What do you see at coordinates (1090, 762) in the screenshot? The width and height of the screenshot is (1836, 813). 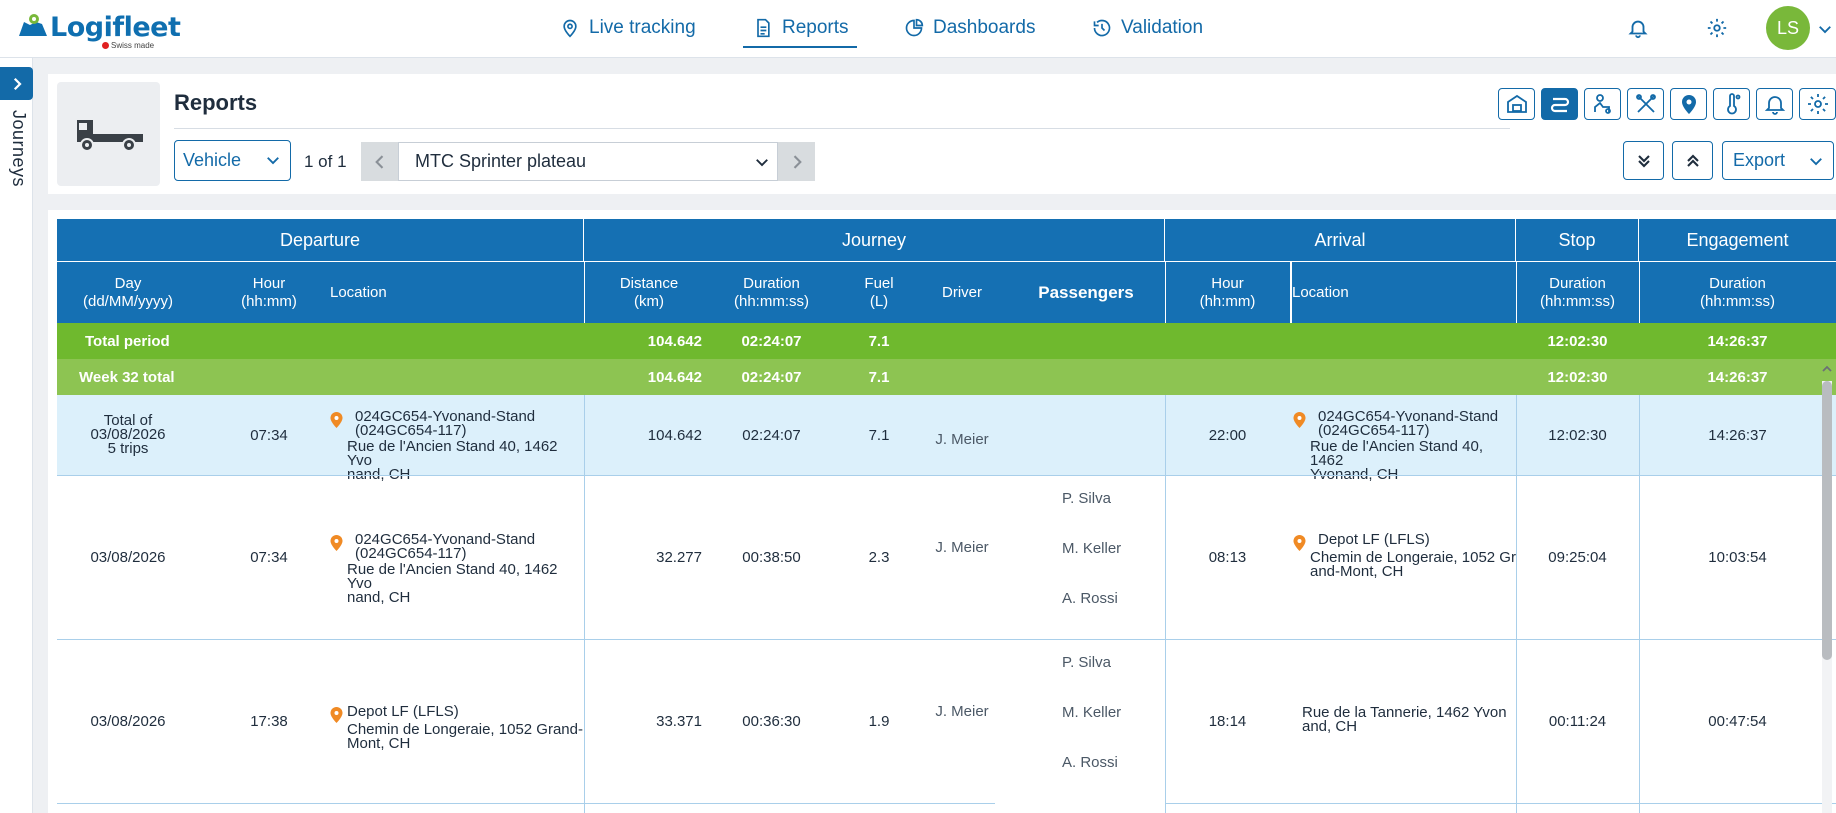 I see `passenger-name: A. Rossi` at bounding box center [1090, 762].